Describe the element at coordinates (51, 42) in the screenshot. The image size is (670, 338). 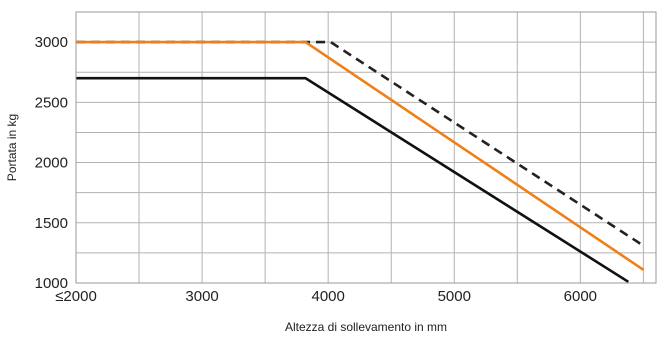
I see `y-tick-label: 3000` at that location.